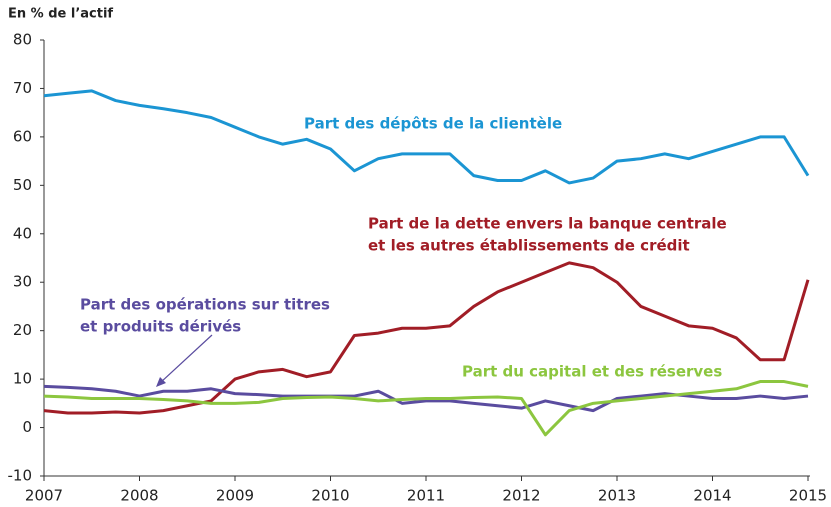 Image resolution: width=831 pixels, height=507 pixels. What do you see at coordinates (161, 382) in the screenshot?
I see `arrow-head` at bounding box center [161, 382].